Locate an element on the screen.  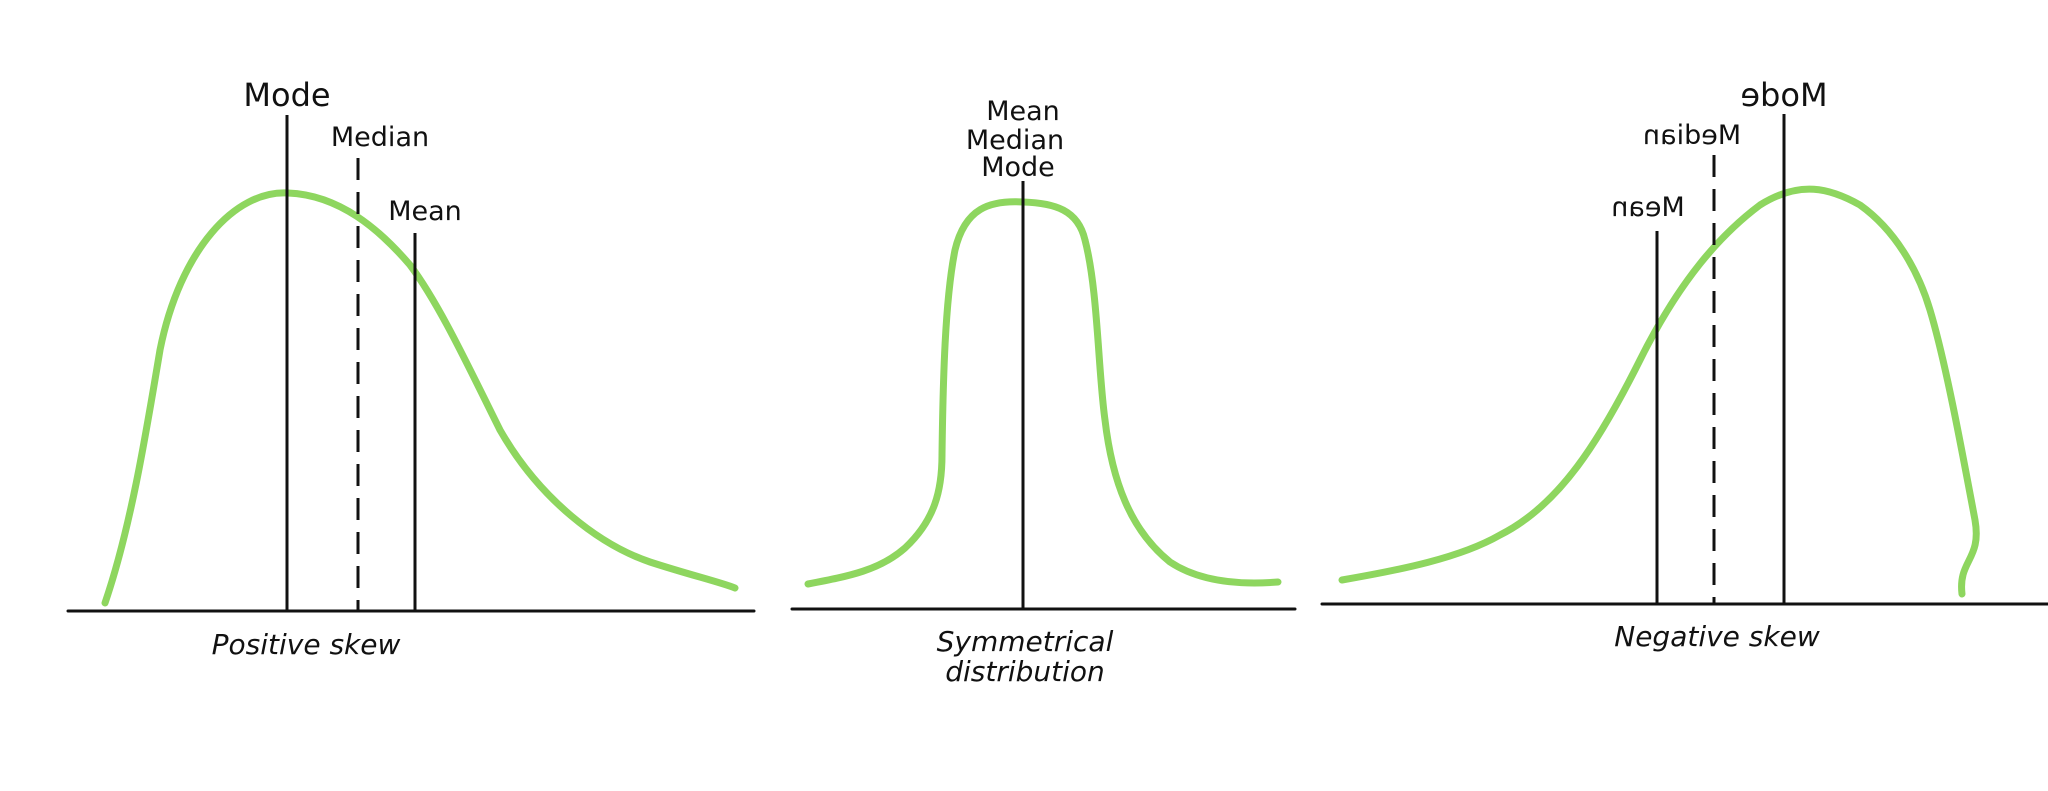
median-label-group: Median is located at coordinates (1692, 135).